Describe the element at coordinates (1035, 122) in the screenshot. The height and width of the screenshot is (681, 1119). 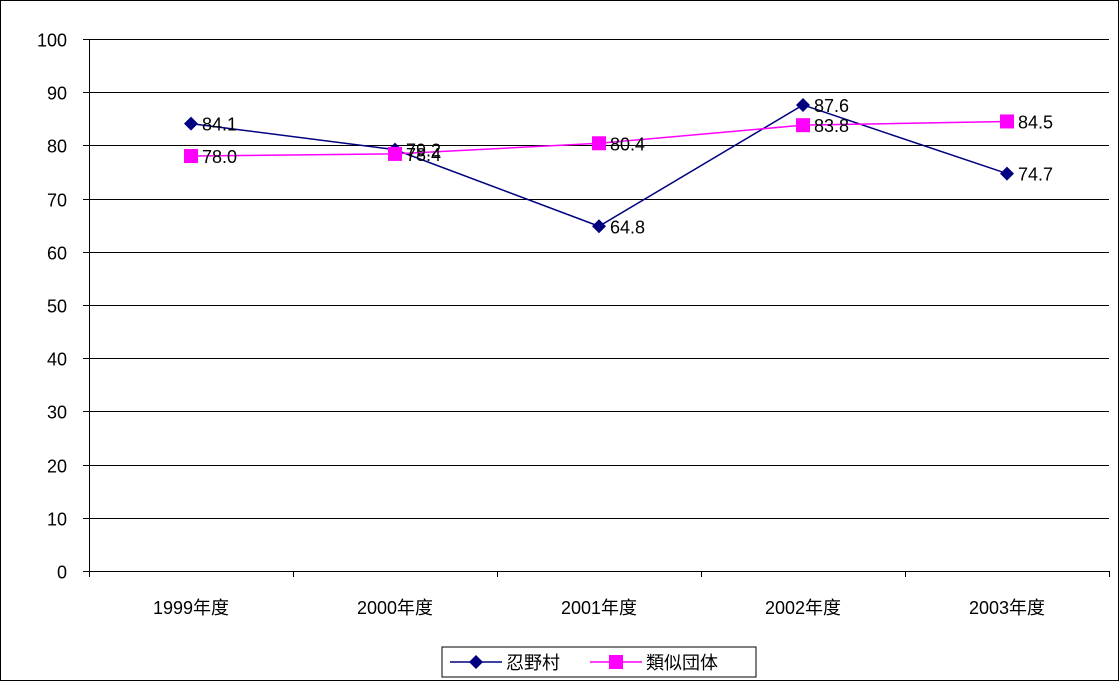
I see `data-label: 84.5` at that location.